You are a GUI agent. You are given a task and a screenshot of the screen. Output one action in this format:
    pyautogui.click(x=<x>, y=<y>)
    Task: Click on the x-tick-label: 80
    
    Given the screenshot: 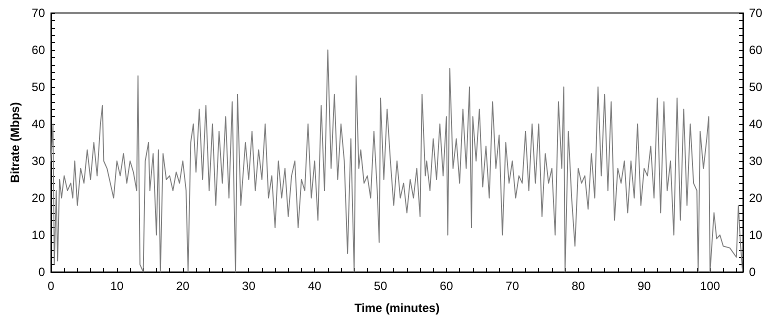 What is the action you would take?
    pyautogui.click(x=579, y=286)
    